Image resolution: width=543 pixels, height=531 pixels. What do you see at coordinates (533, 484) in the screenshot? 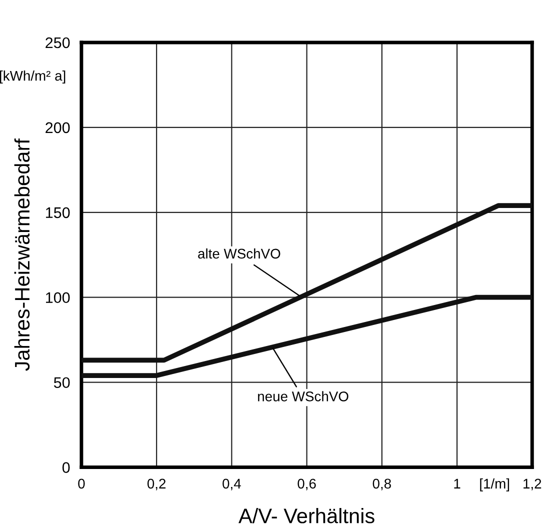
I see `x-tick-label: 1,2` at bounding box center [533, 484].